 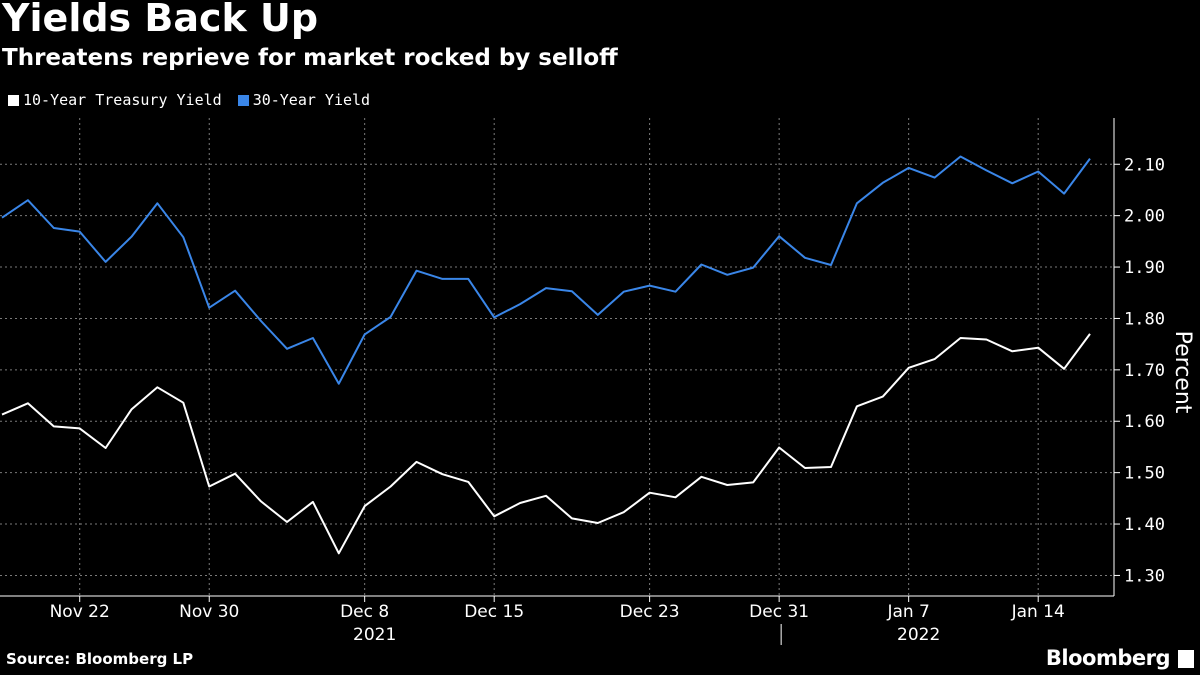 I want to click on y-axis-label: Percent, so click(x=1182, y=372).